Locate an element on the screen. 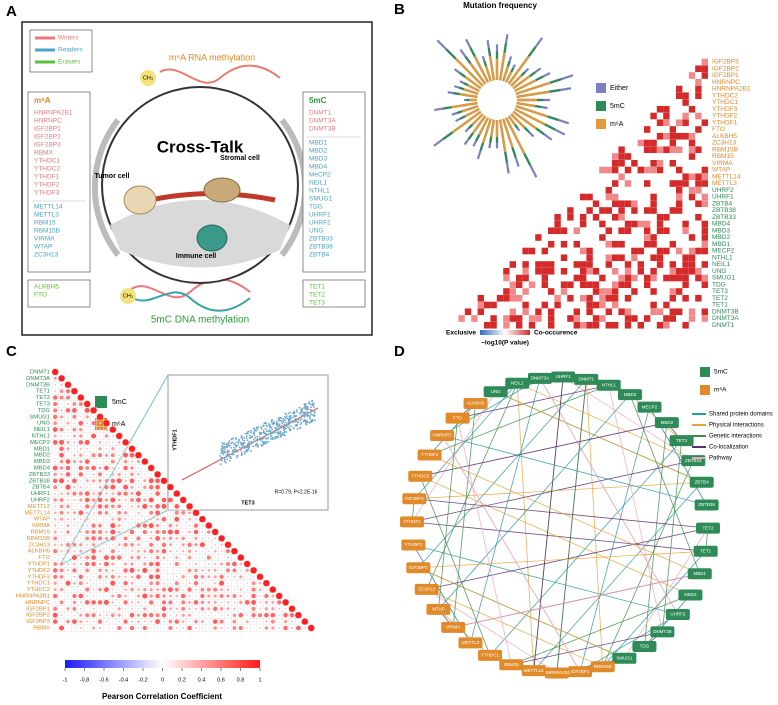  node-label: MBD1 is located at coordinates (699, 573).